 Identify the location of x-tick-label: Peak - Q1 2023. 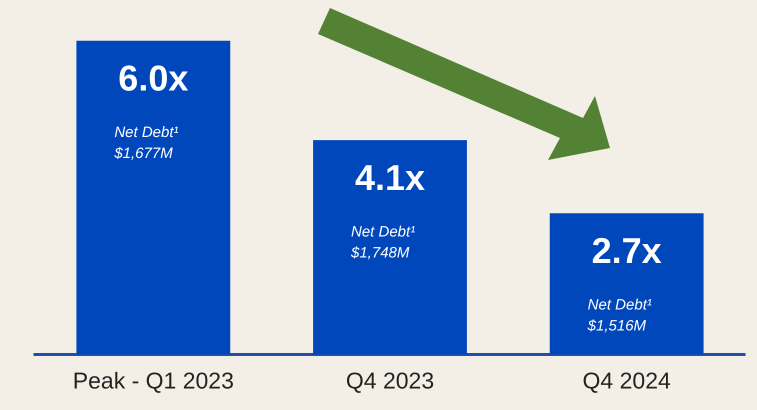
(153, 381).